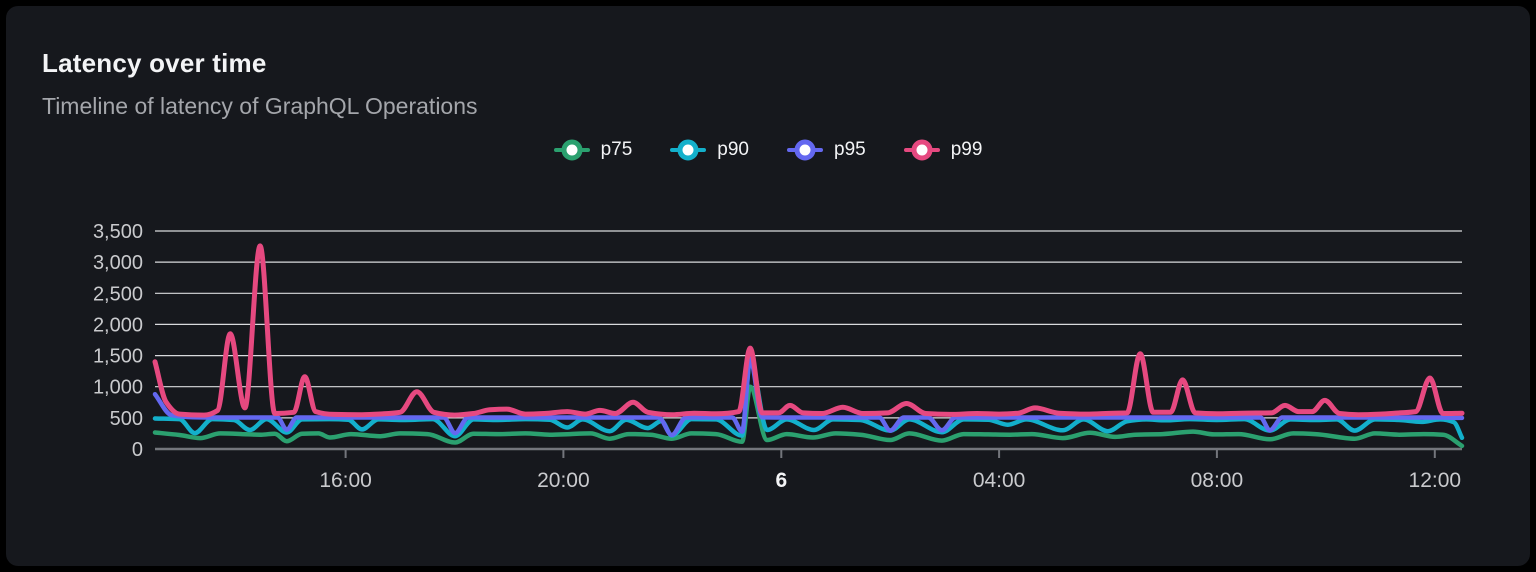 The height and width of the screenshot is (572, 1536). What do you see at coordinates (808, 416) in the screenshot?
I see `series-line-p75` at bounding box center [808, 416].